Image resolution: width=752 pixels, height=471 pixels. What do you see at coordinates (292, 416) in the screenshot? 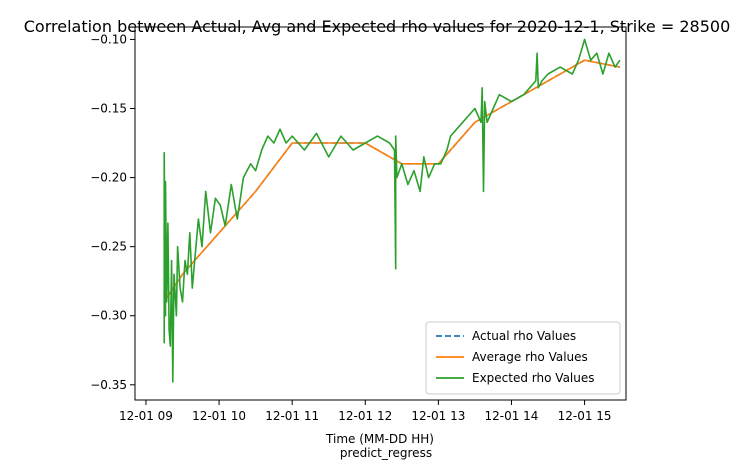
I see `x-tick-label: 12-01 11` at bounding box center [292, 416].